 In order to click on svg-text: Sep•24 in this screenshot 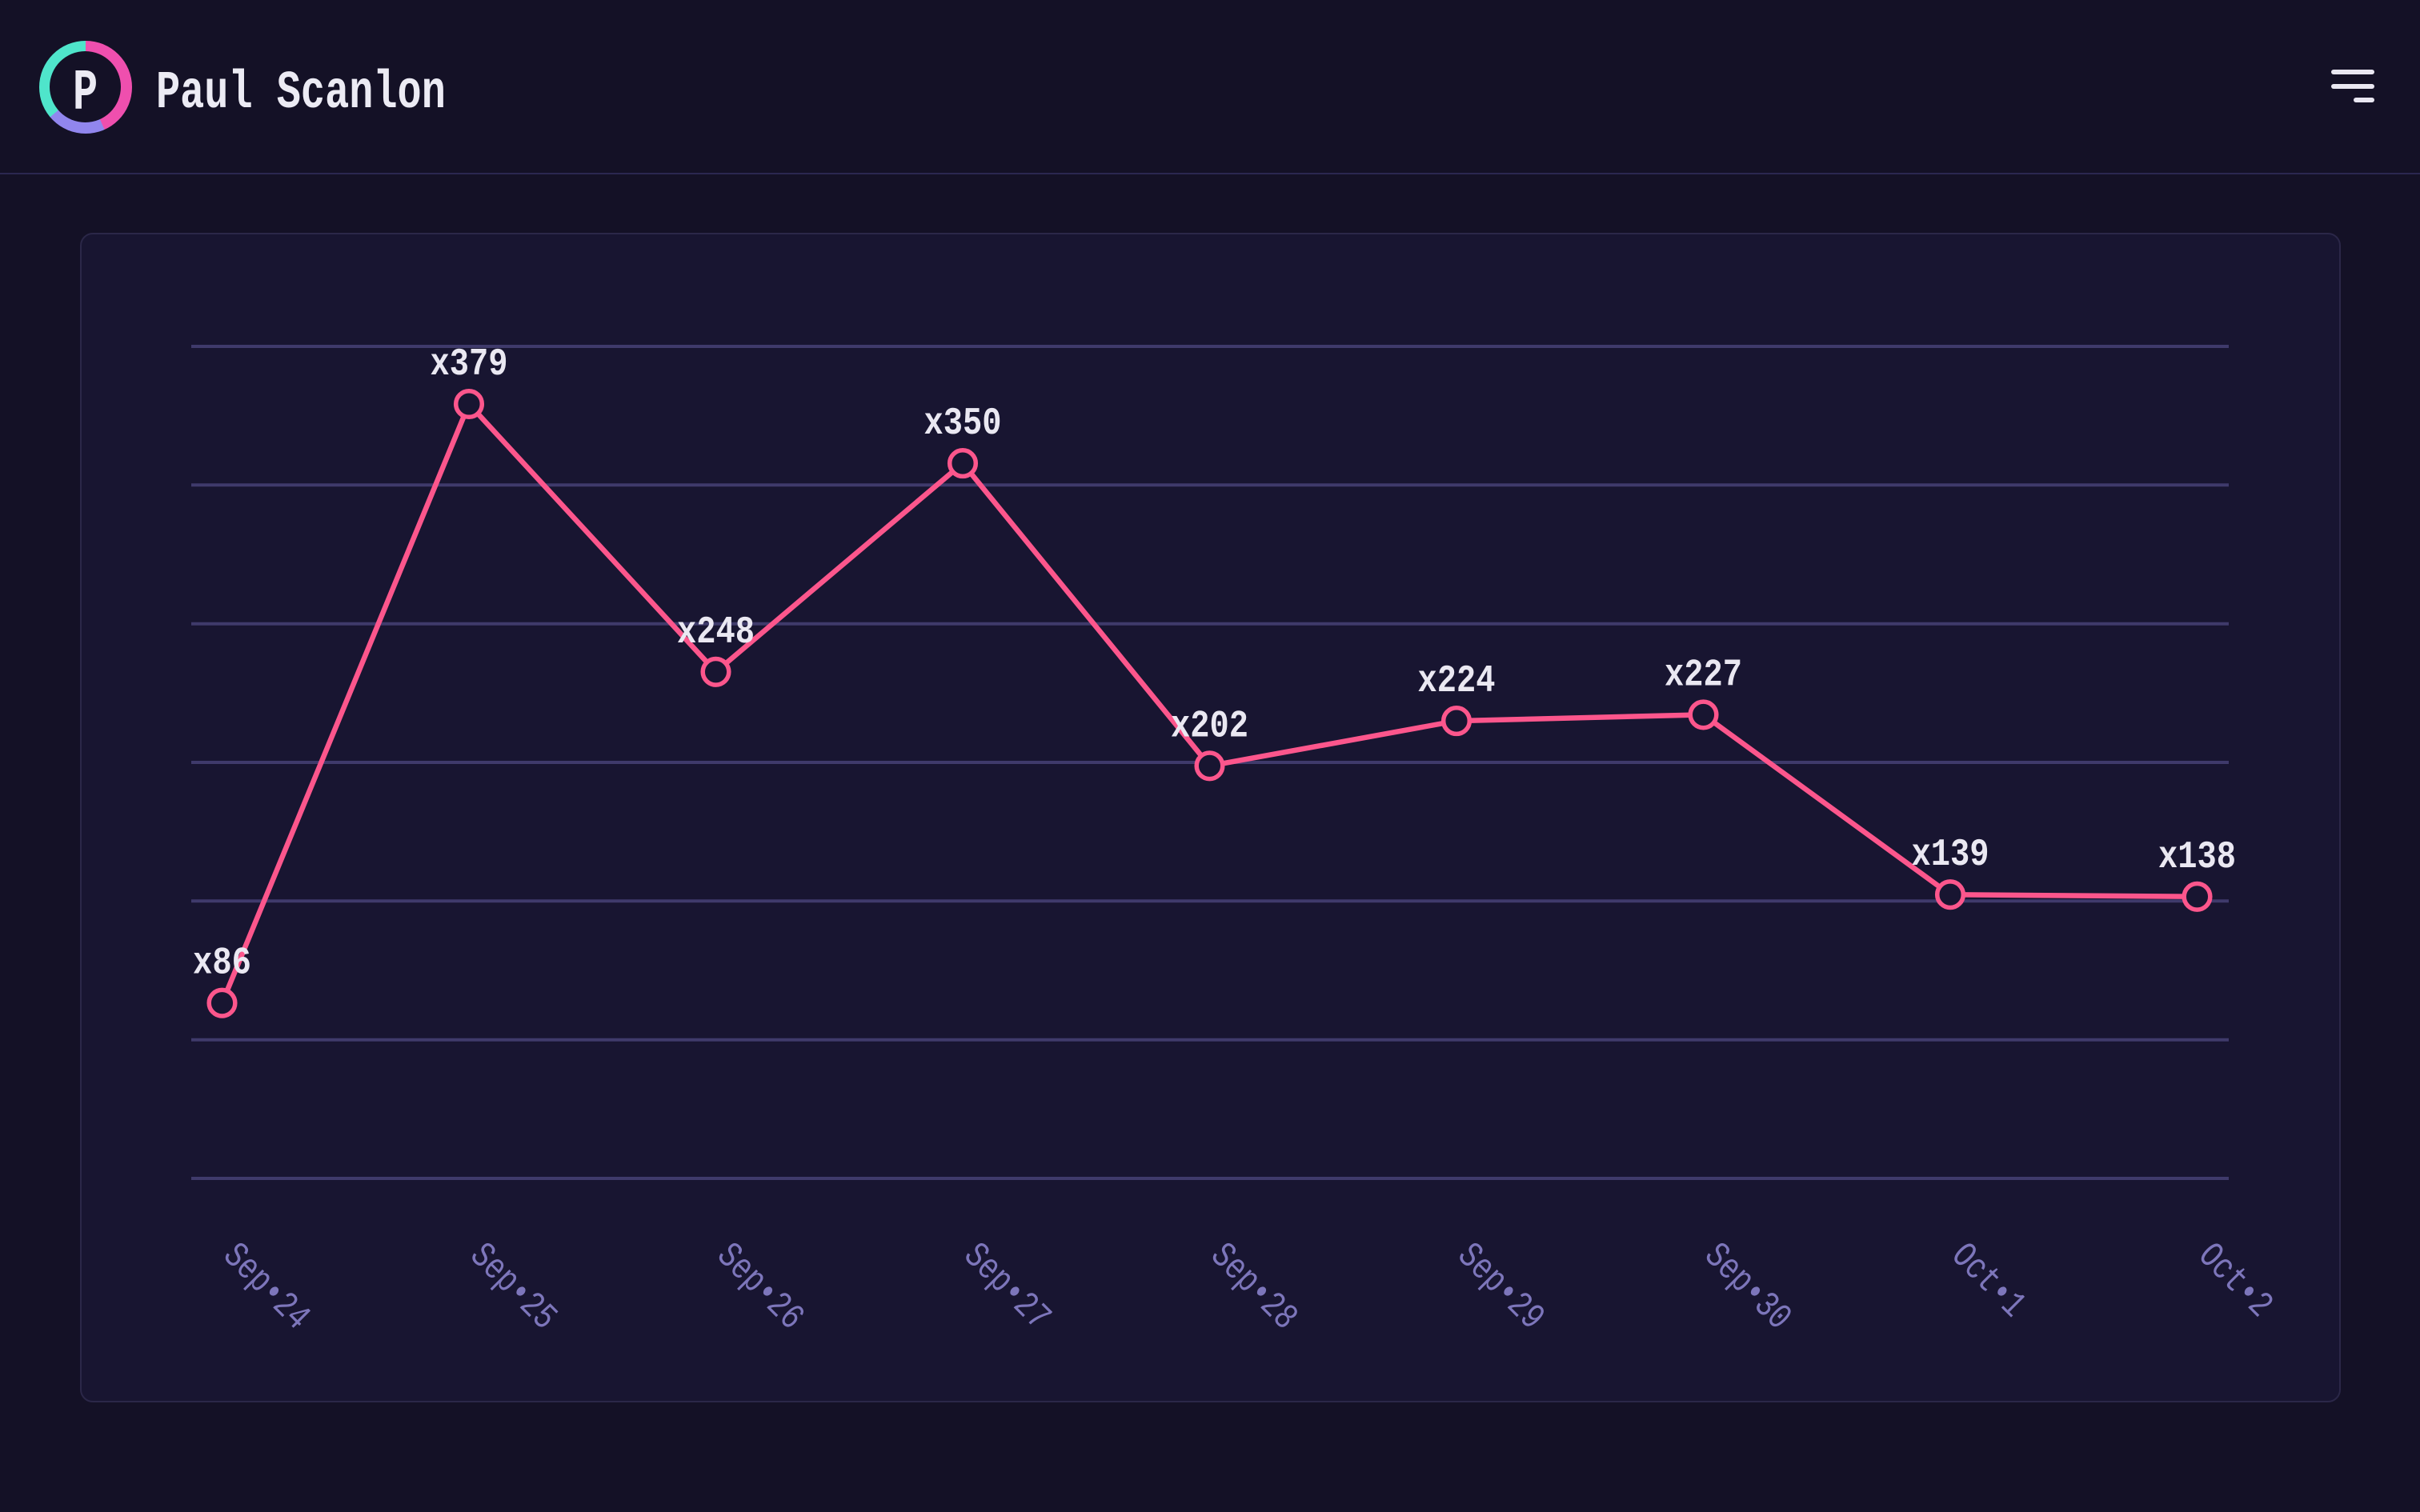, I will do `click(266, 1286)`.